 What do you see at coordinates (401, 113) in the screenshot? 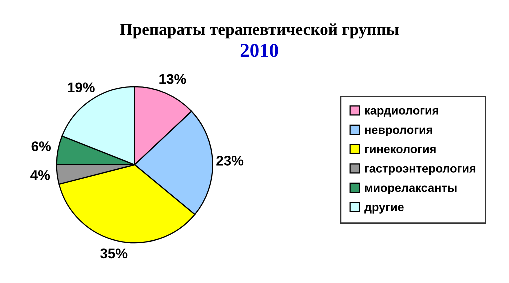
I see `legend-label: кардиология` at bounding box center [401, 113].